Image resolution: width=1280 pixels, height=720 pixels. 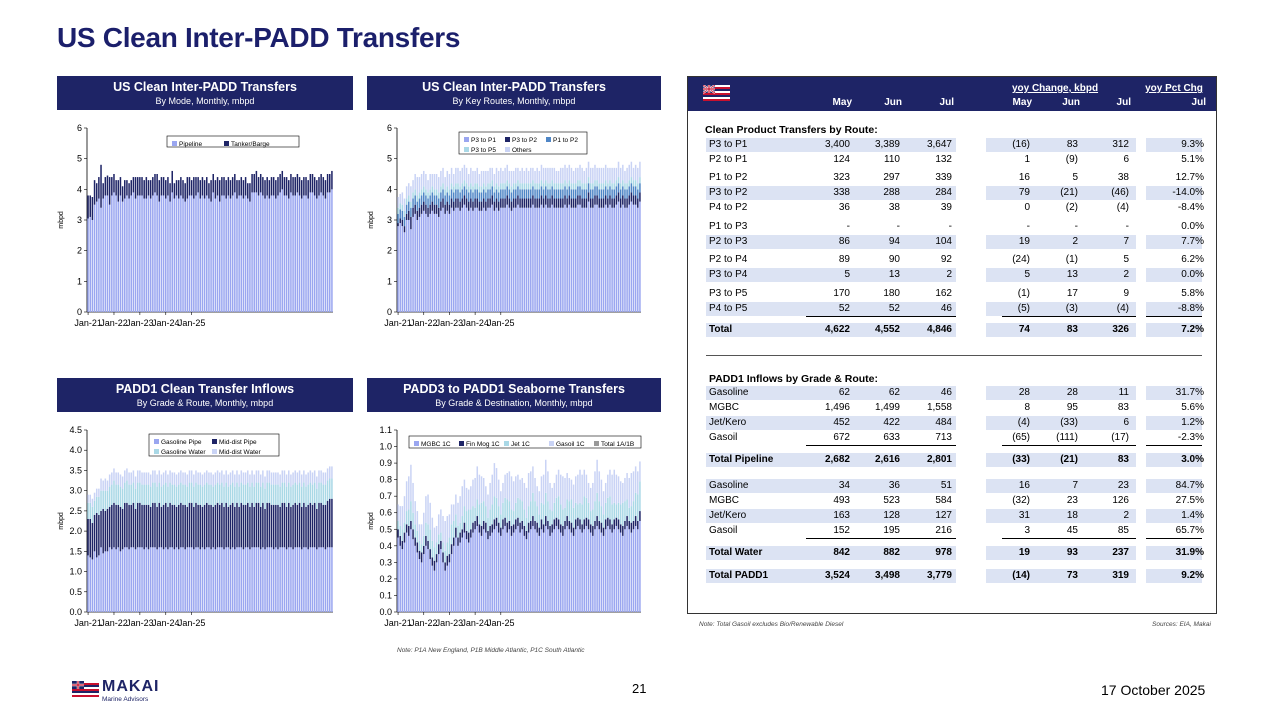 What do you see at coordinates (1024, 515) in the screenshot?
I see `table-cell: 31` at bounding box center [1024, 515].